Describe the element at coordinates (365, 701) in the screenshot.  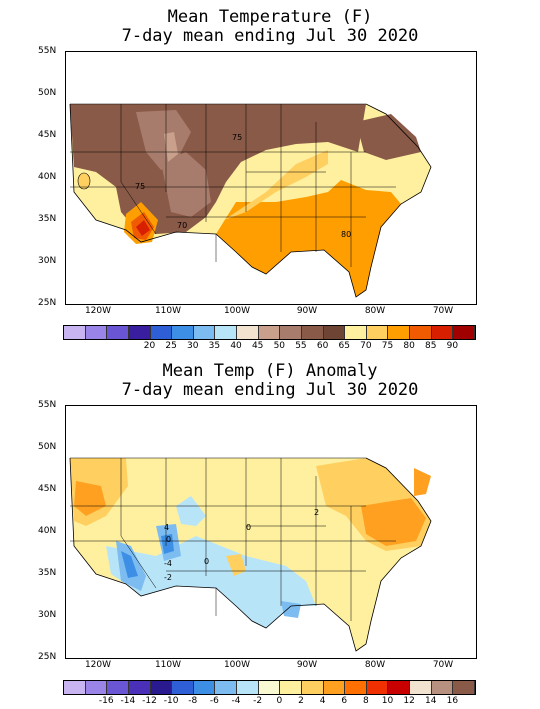
I see `legend-label: 8` at that location.